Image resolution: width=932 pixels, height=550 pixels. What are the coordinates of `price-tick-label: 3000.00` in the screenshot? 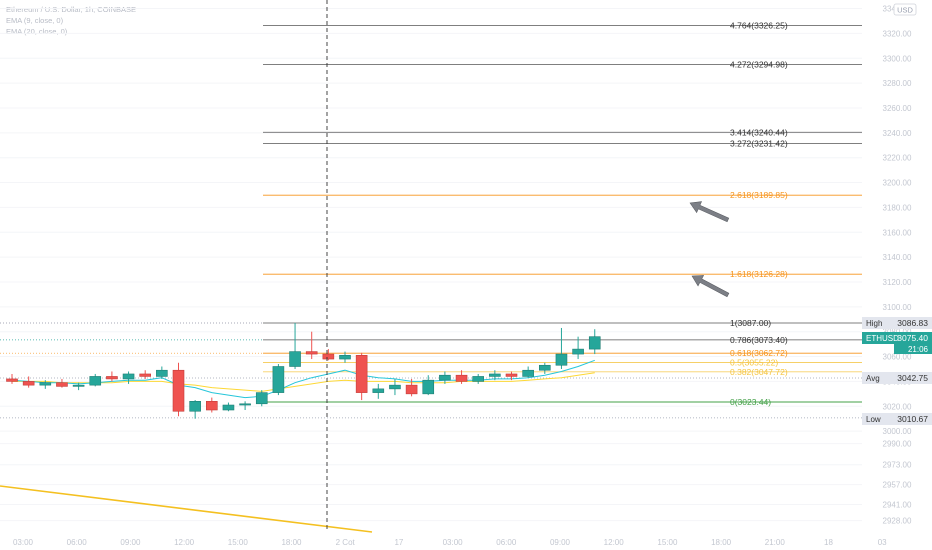 It's located at (897, 431).